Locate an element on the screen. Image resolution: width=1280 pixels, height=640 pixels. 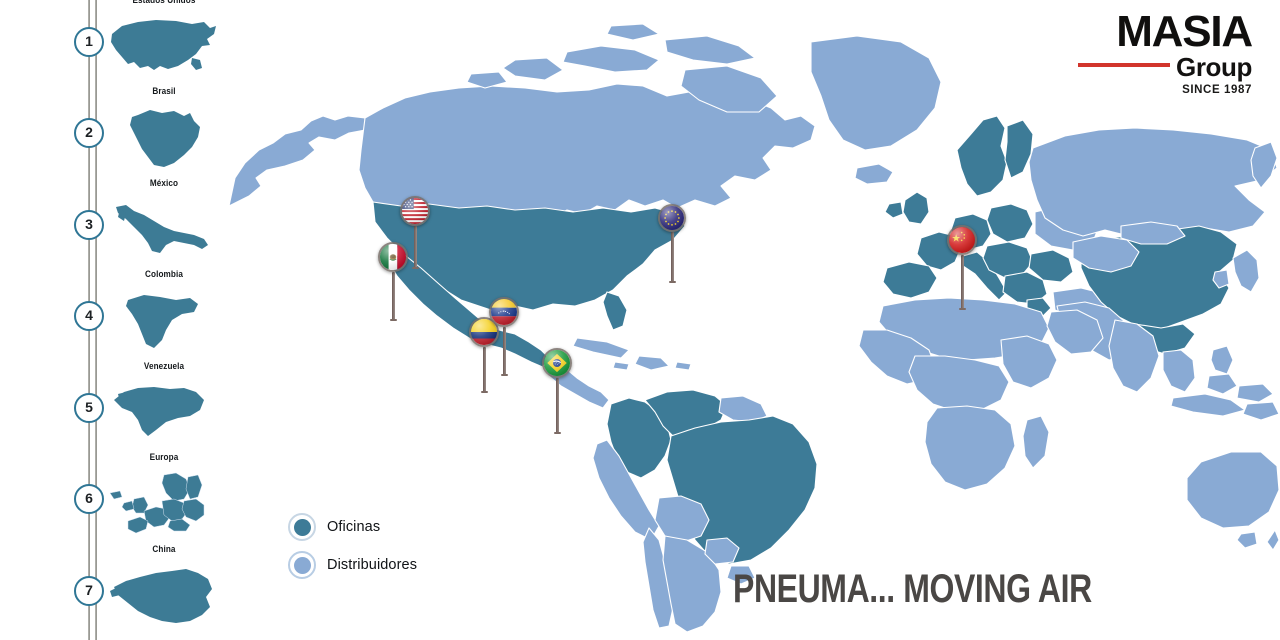
region-paraguay is located at coordinates (722, 551).